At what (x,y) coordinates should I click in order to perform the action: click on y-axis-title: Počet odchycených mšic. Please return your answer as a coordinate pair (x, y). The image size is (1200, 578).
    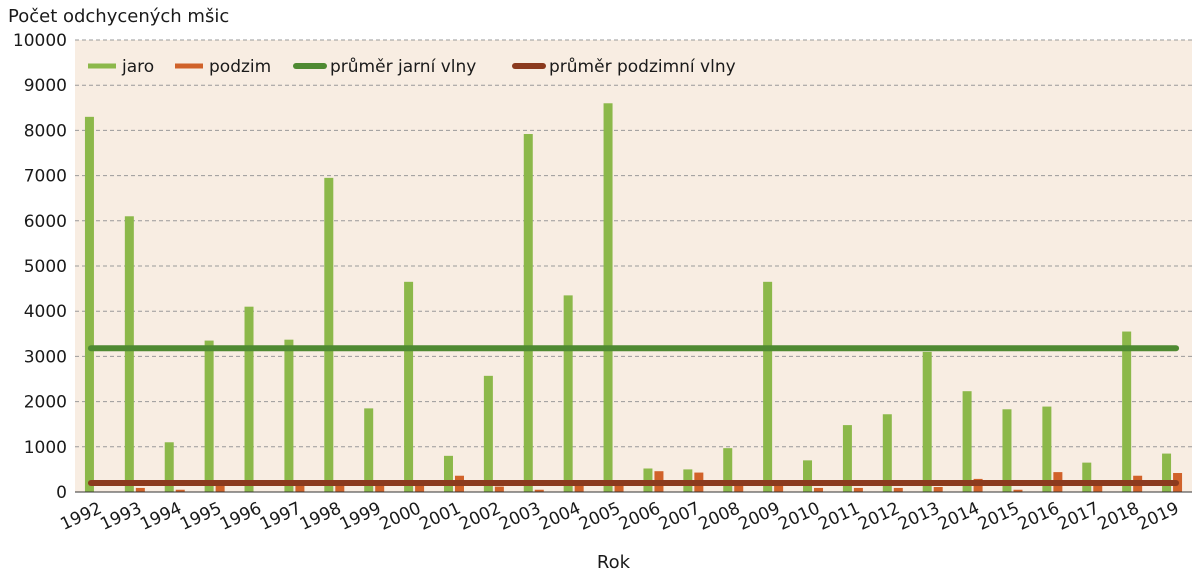
    Looking at the image, I should click on (118, 16).